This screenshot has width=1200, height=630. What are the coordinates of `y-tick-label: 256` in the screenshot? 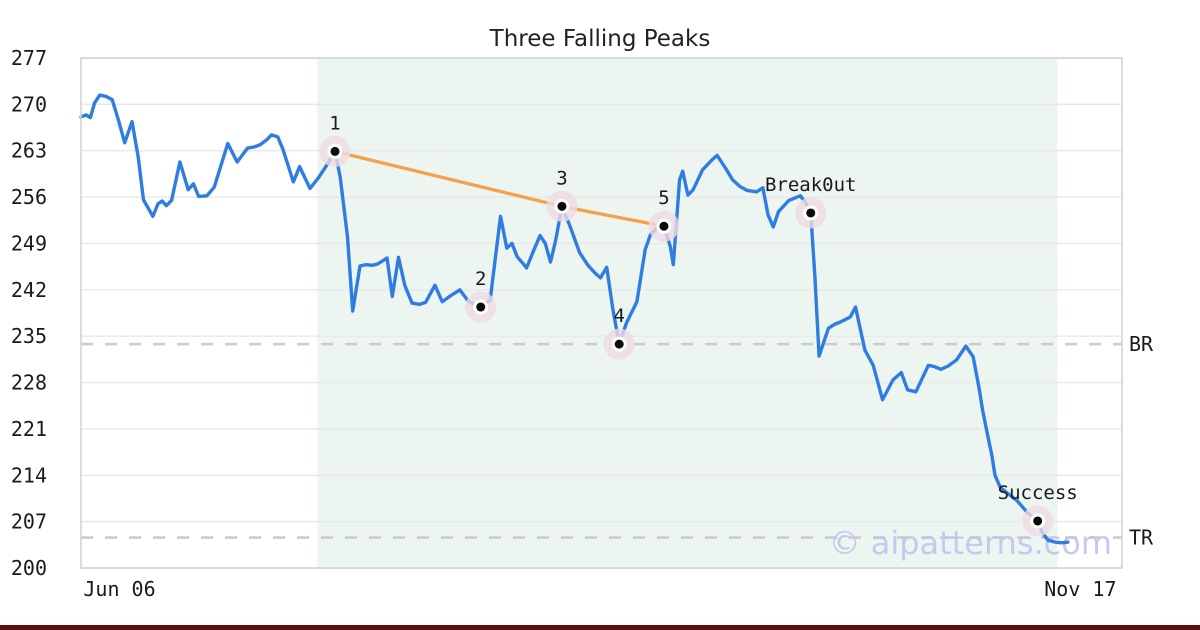 It's located at (29, 197).